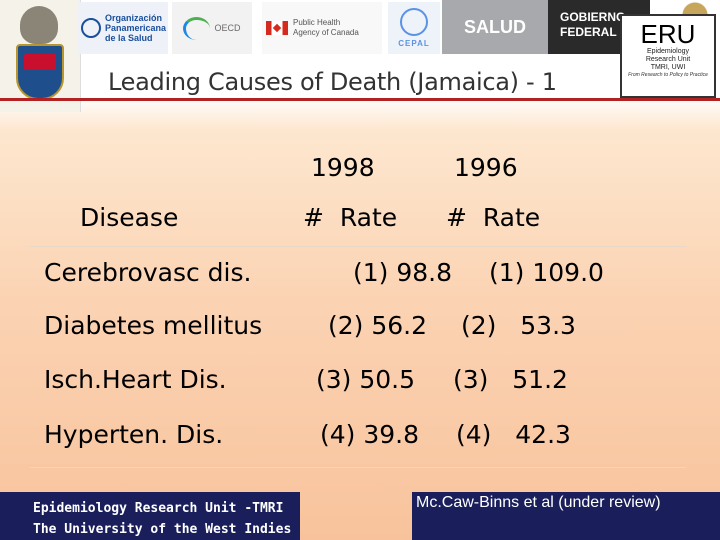  What do you see at coordinates (148, 272) in the screenshot?
I see `disease-cell: Cerebrovasc dis.` at bounding box center [148, 272].